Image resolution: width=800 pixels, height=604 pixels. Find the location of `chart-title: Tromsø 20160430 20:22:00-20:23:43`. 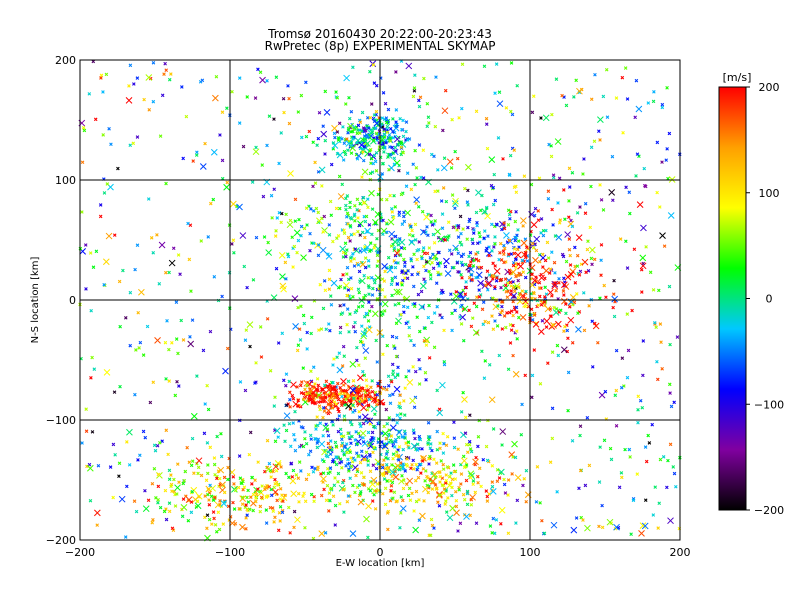

chart-title: Tromsø 20160430 20:22:00-20:23:43 is located at coordinates (379, 34).